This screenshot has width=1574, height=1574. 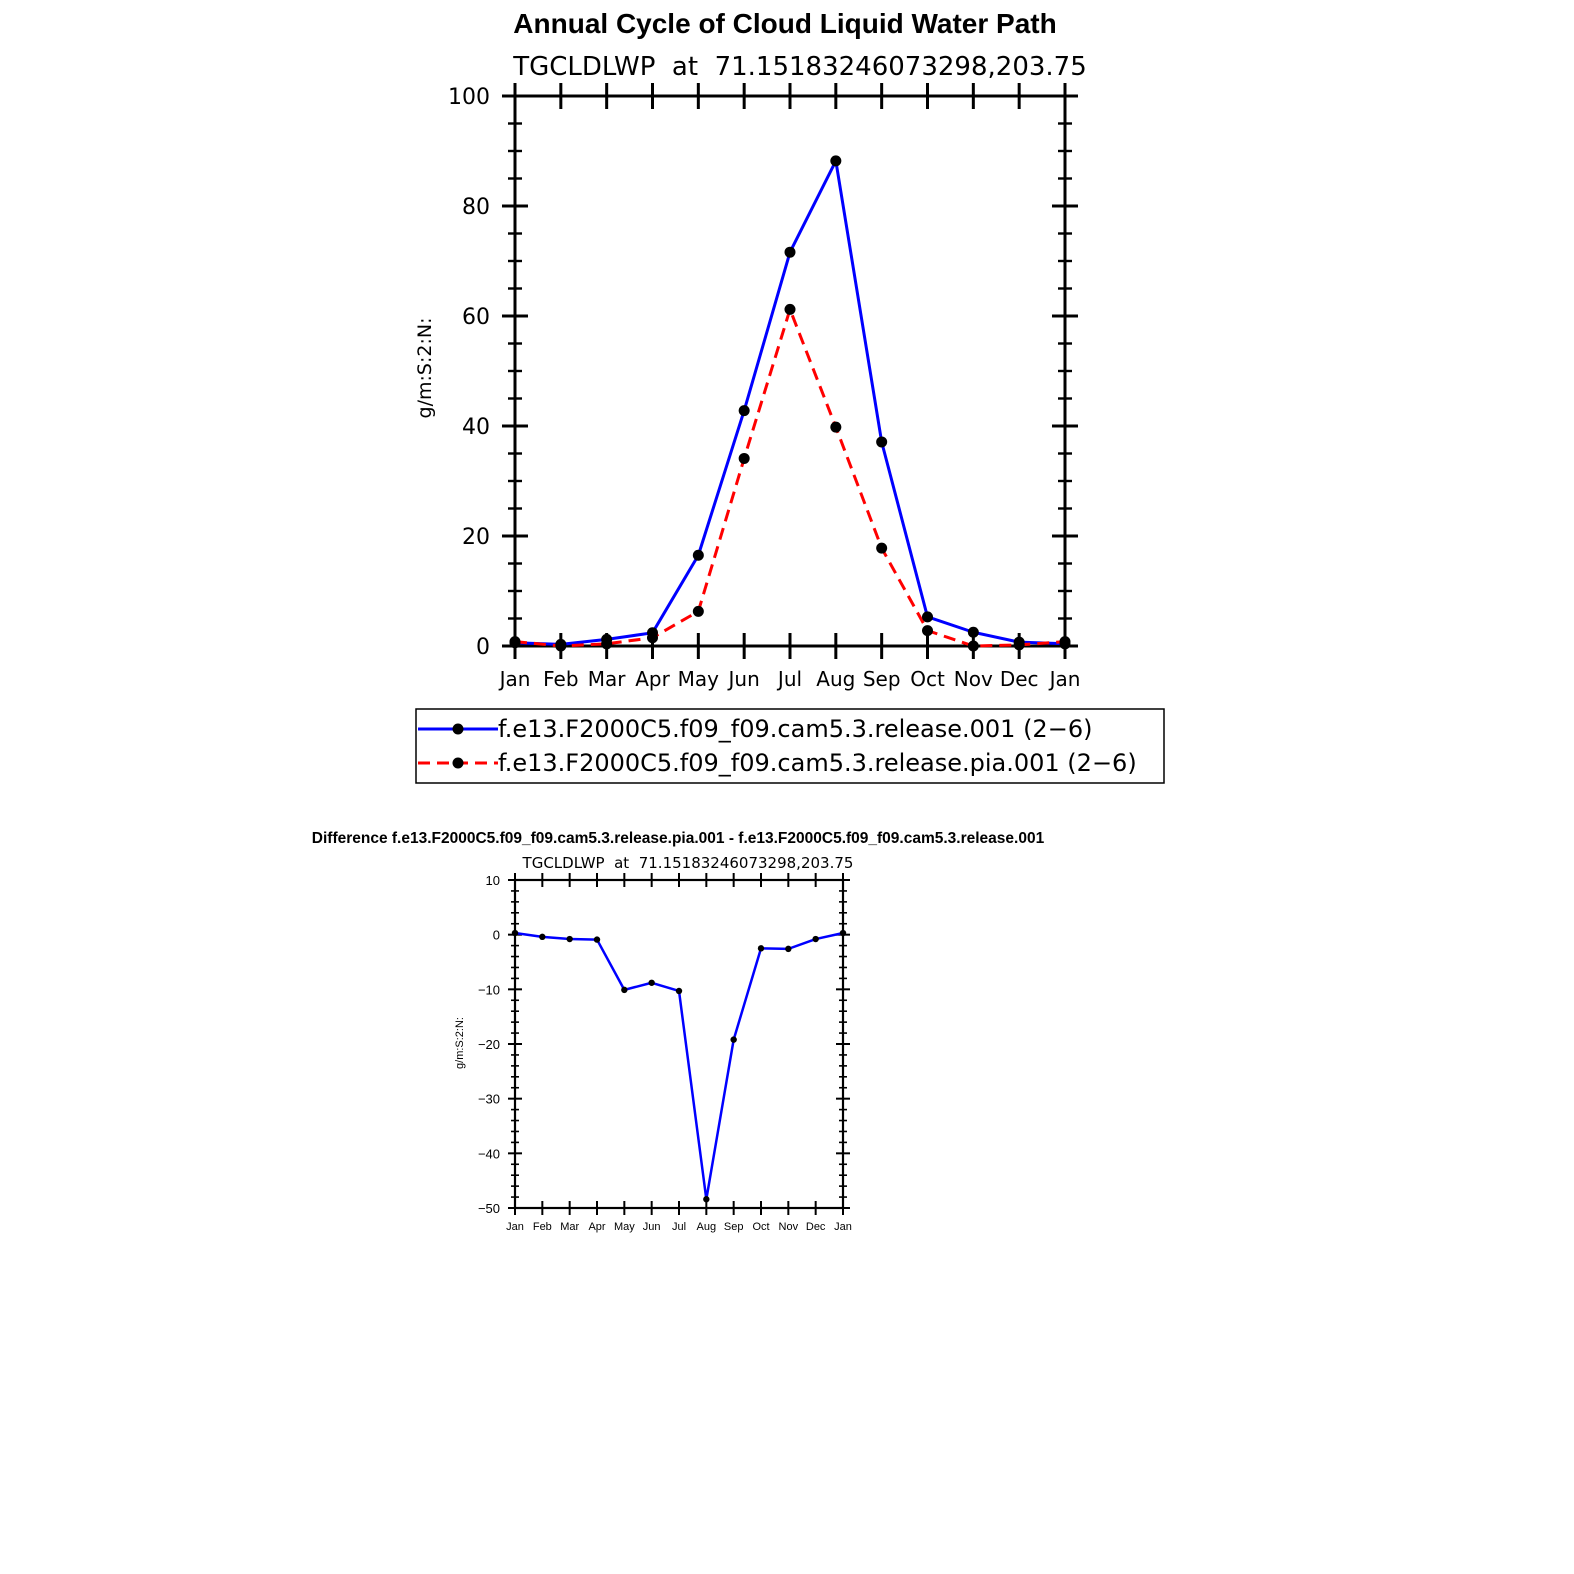 What do you see at coordinates (469, 97) in the screenshot?
I see `y-tick-label: 100` at bounding box center [469, 97].